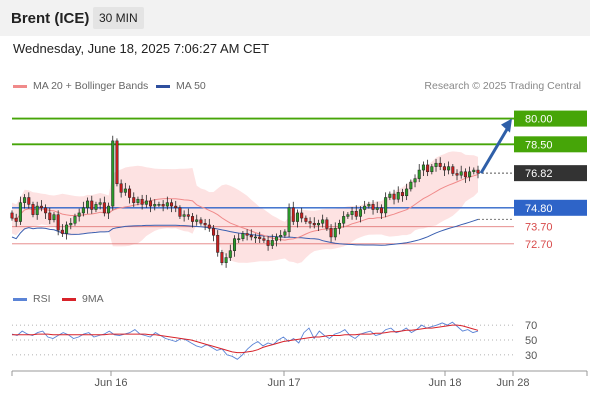 This screenshot has width=590, height=400. I want to click on interval-badge: 30 MIN, so click(118, 18).